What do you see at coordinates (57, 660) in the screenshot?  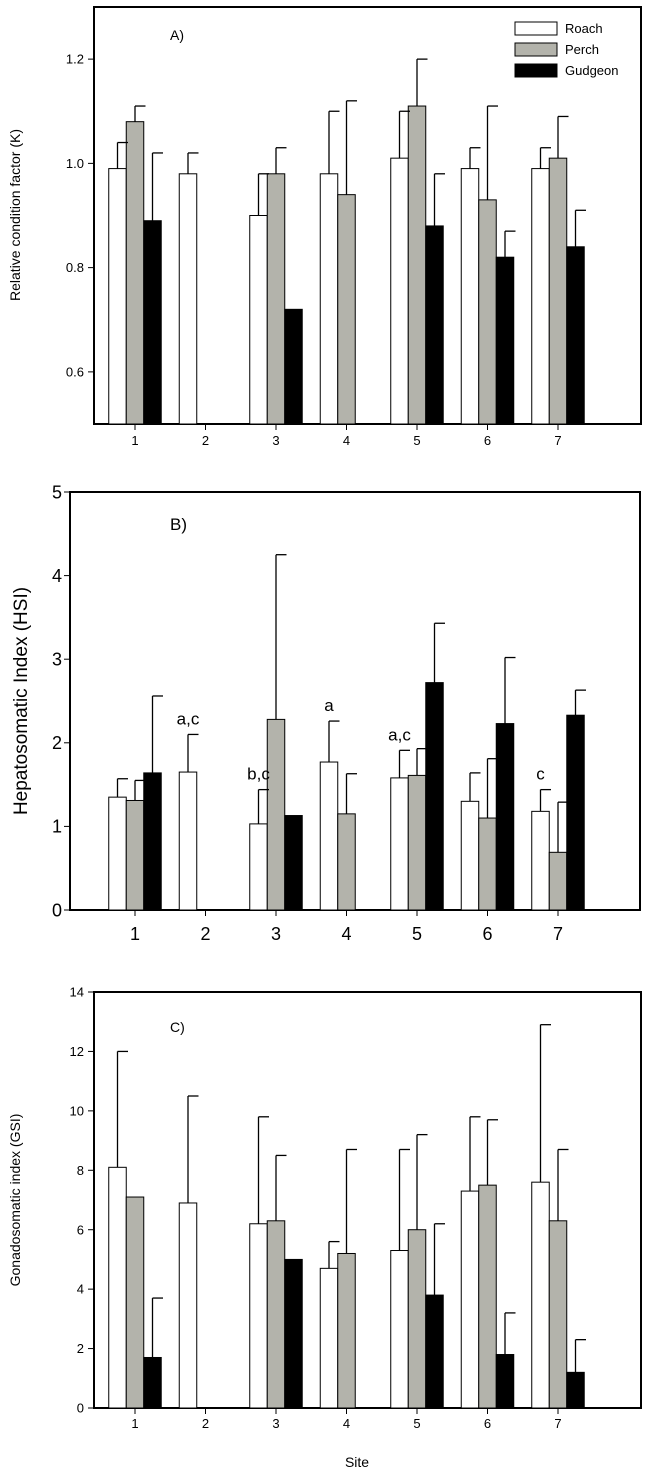 I see `y-tick-label: 3` at bounding box center [57, 660].